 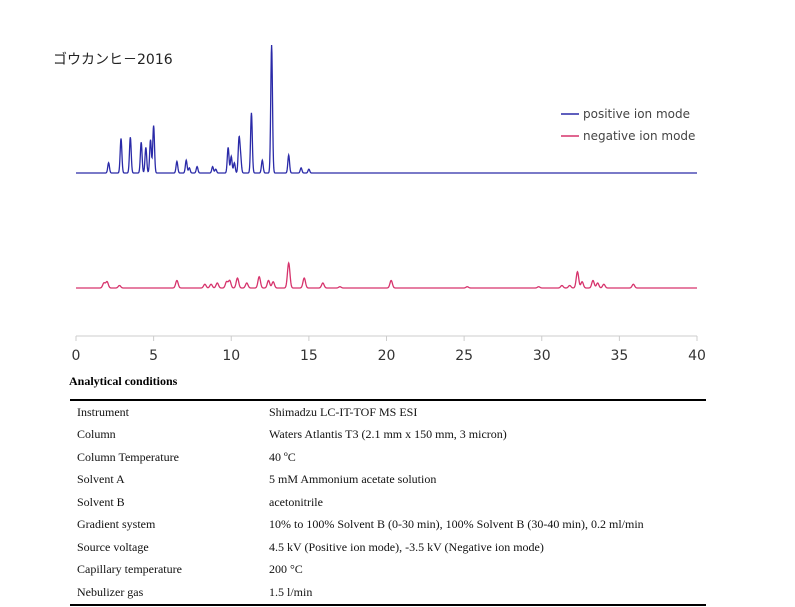 I want to click on table-row: Solvent B acetonitrile, so click(x=388, y=502).